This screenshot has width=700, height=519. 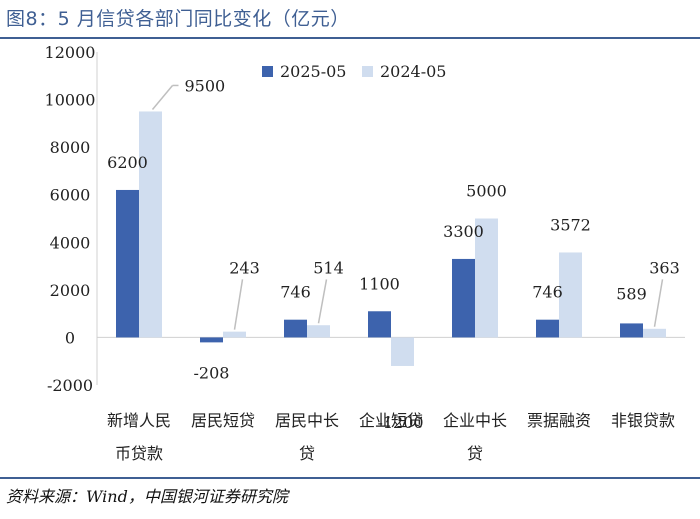 I want to click on y-tick-label: 8000, so click(x=70, y=147).